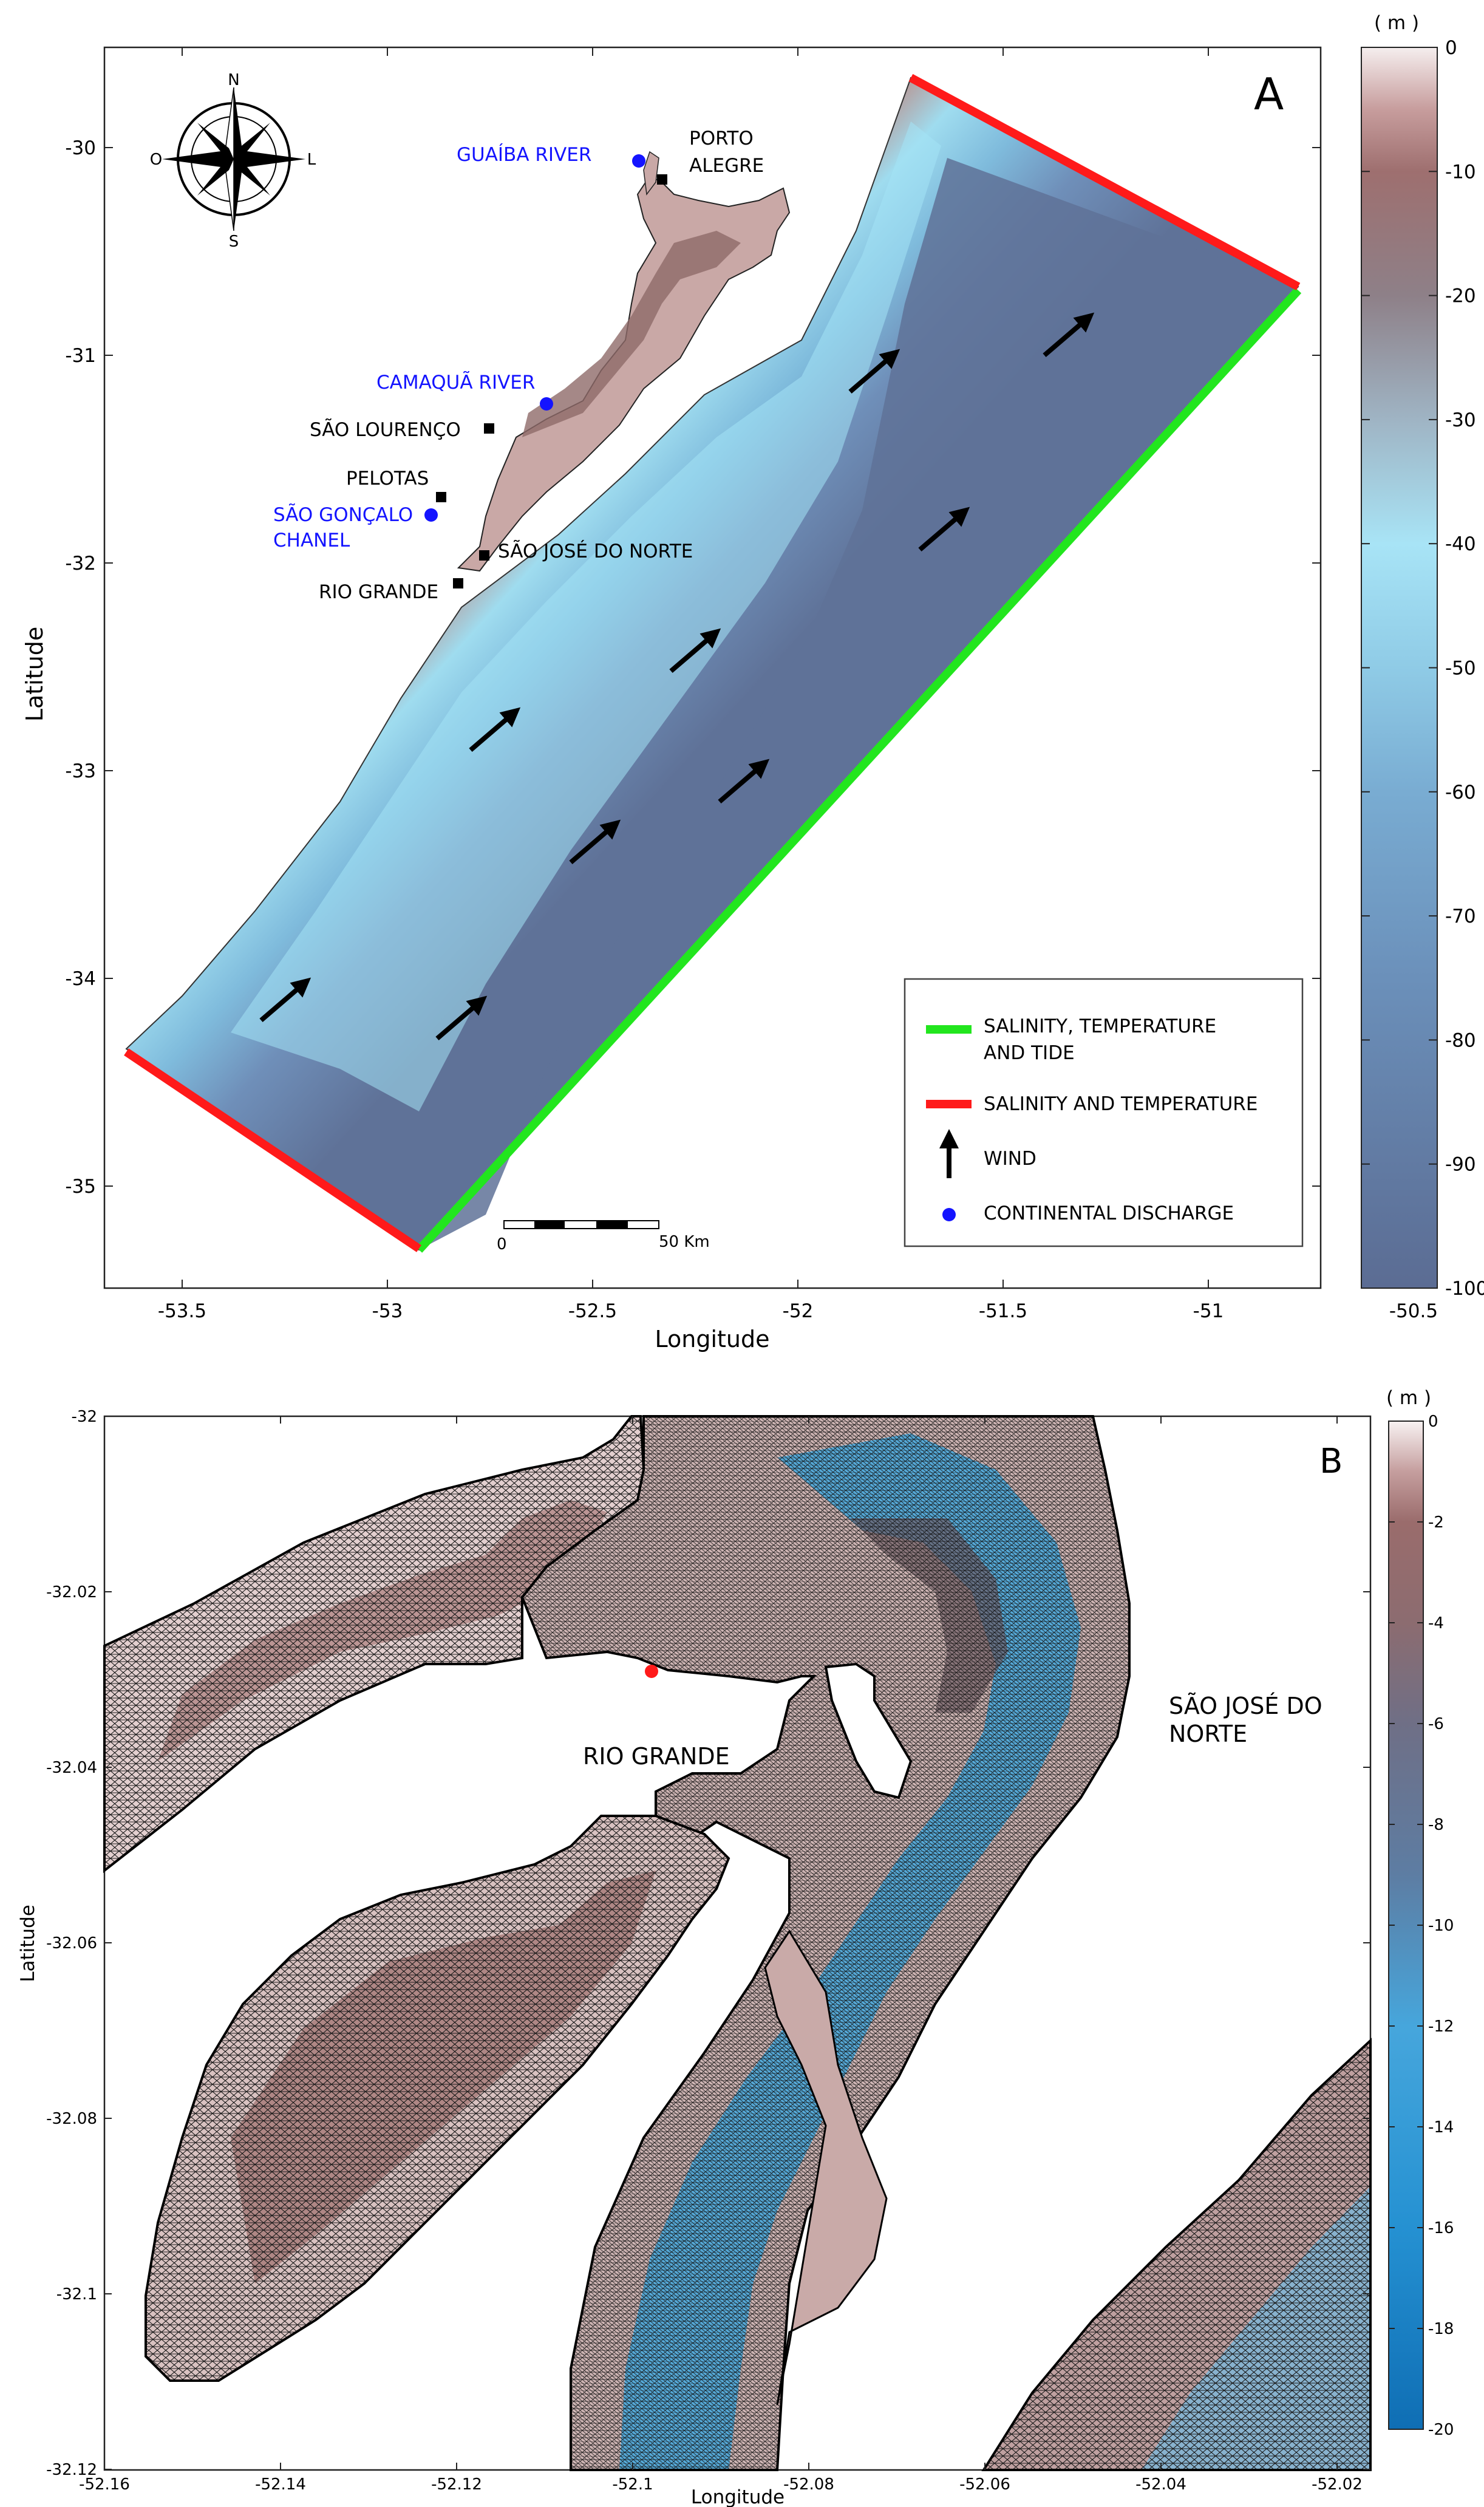 The width and height of the screenshot is (1484, 2507). What do you see at coordinates (631, 334) in the screenshot?
I see `lagoon-deep-patch` at bounding box center [631, 334].